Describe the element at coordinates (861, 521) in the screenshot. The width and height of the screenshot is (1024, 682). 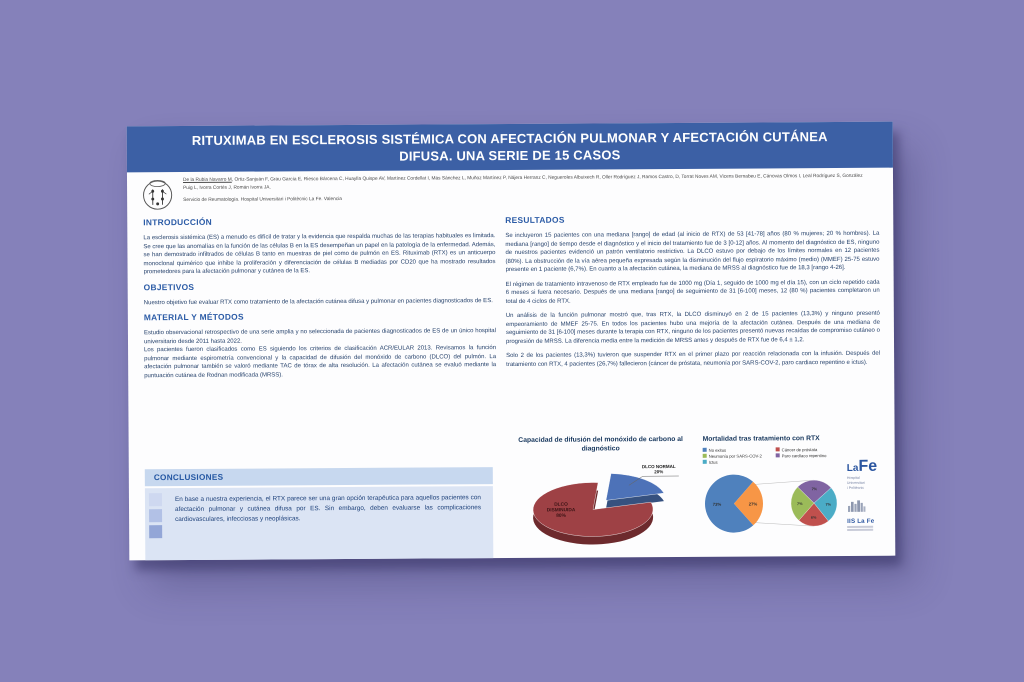
I see `iis-lafe-name: IIS La Fe` at that location.